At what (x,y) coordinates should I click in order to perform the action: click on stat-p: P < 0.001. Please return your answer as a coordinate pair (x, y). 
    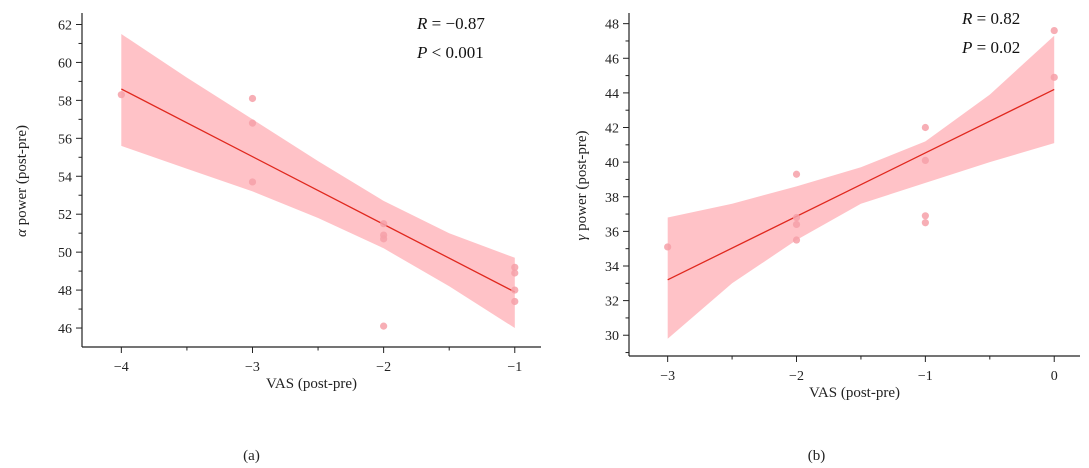
    Looking at the image, I should click on (450, 52).